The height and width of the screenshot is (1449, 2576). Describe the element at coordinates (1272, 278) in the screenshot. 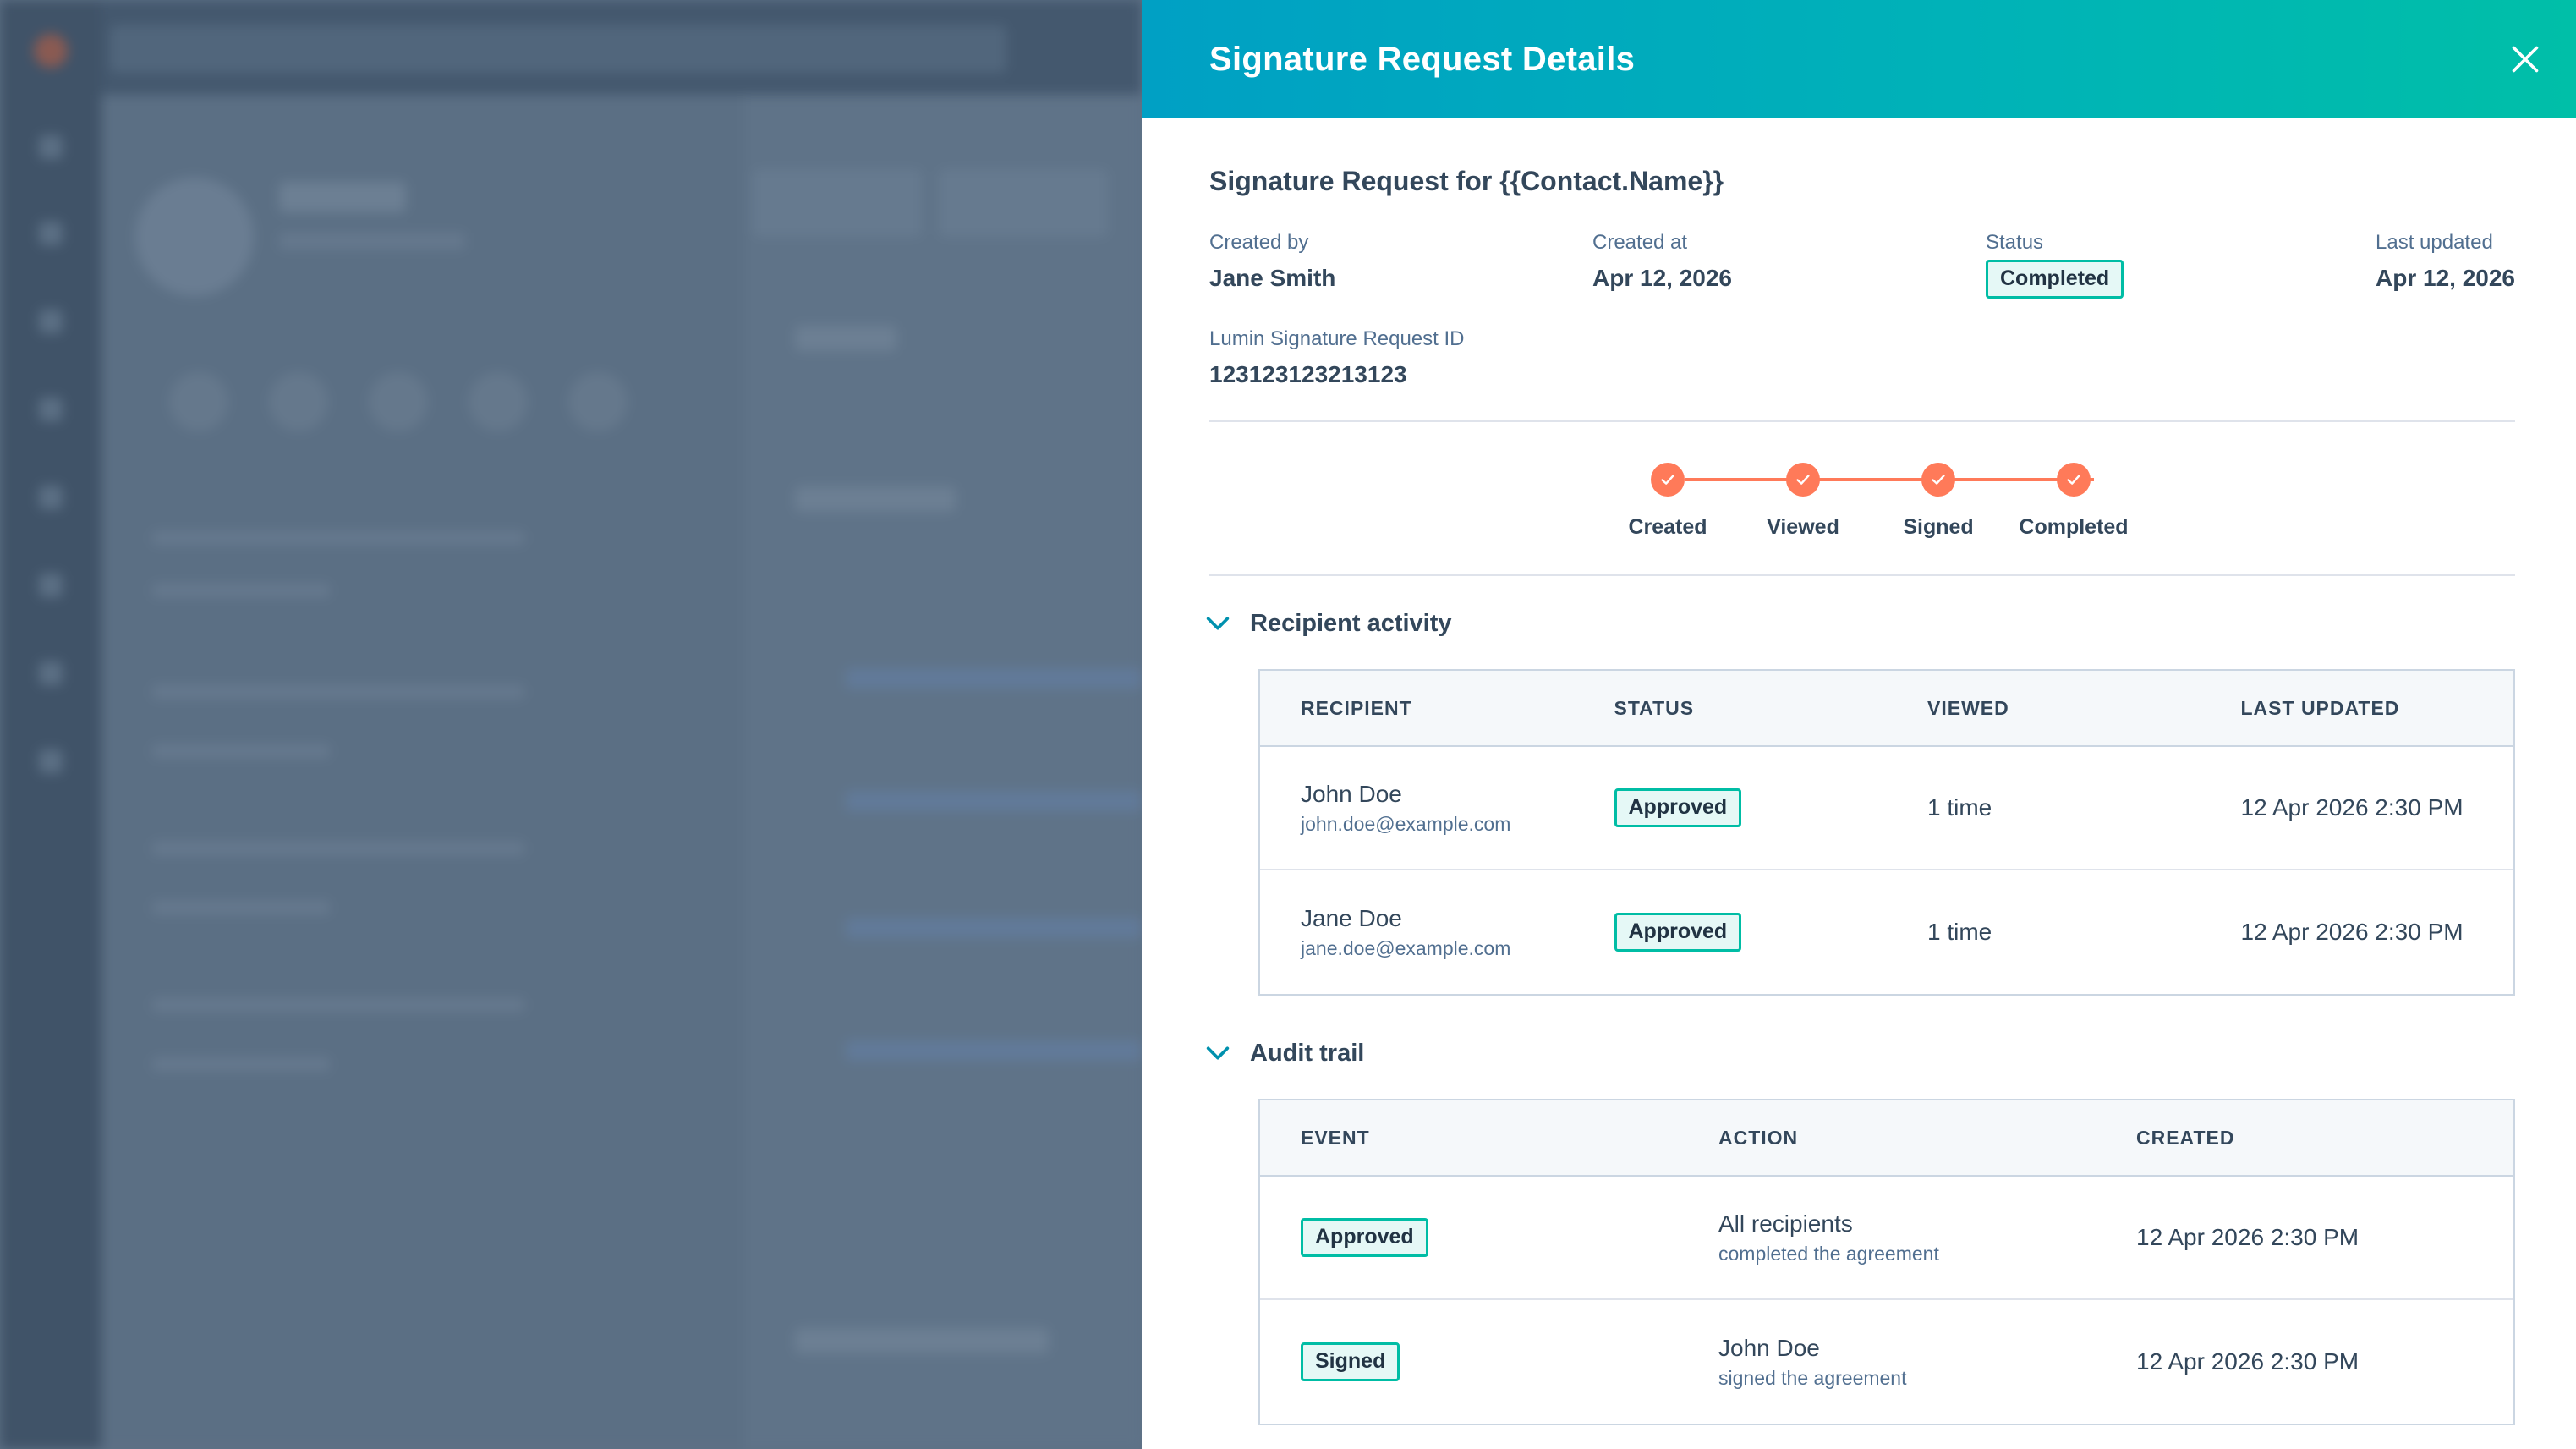

I see `meta-value: Jane Smith` at that location.